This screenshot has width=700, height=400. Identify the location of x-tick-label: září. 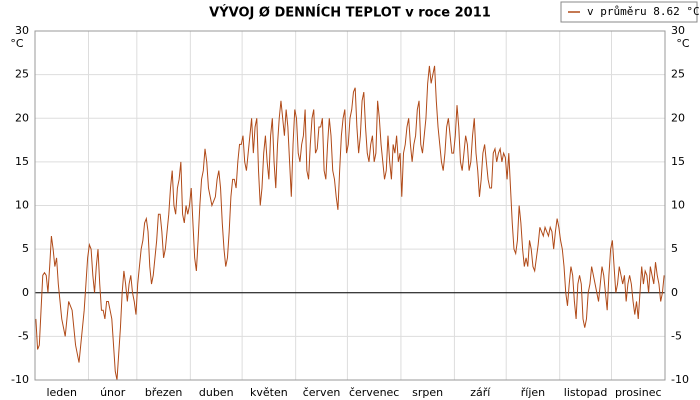
(480, 392).